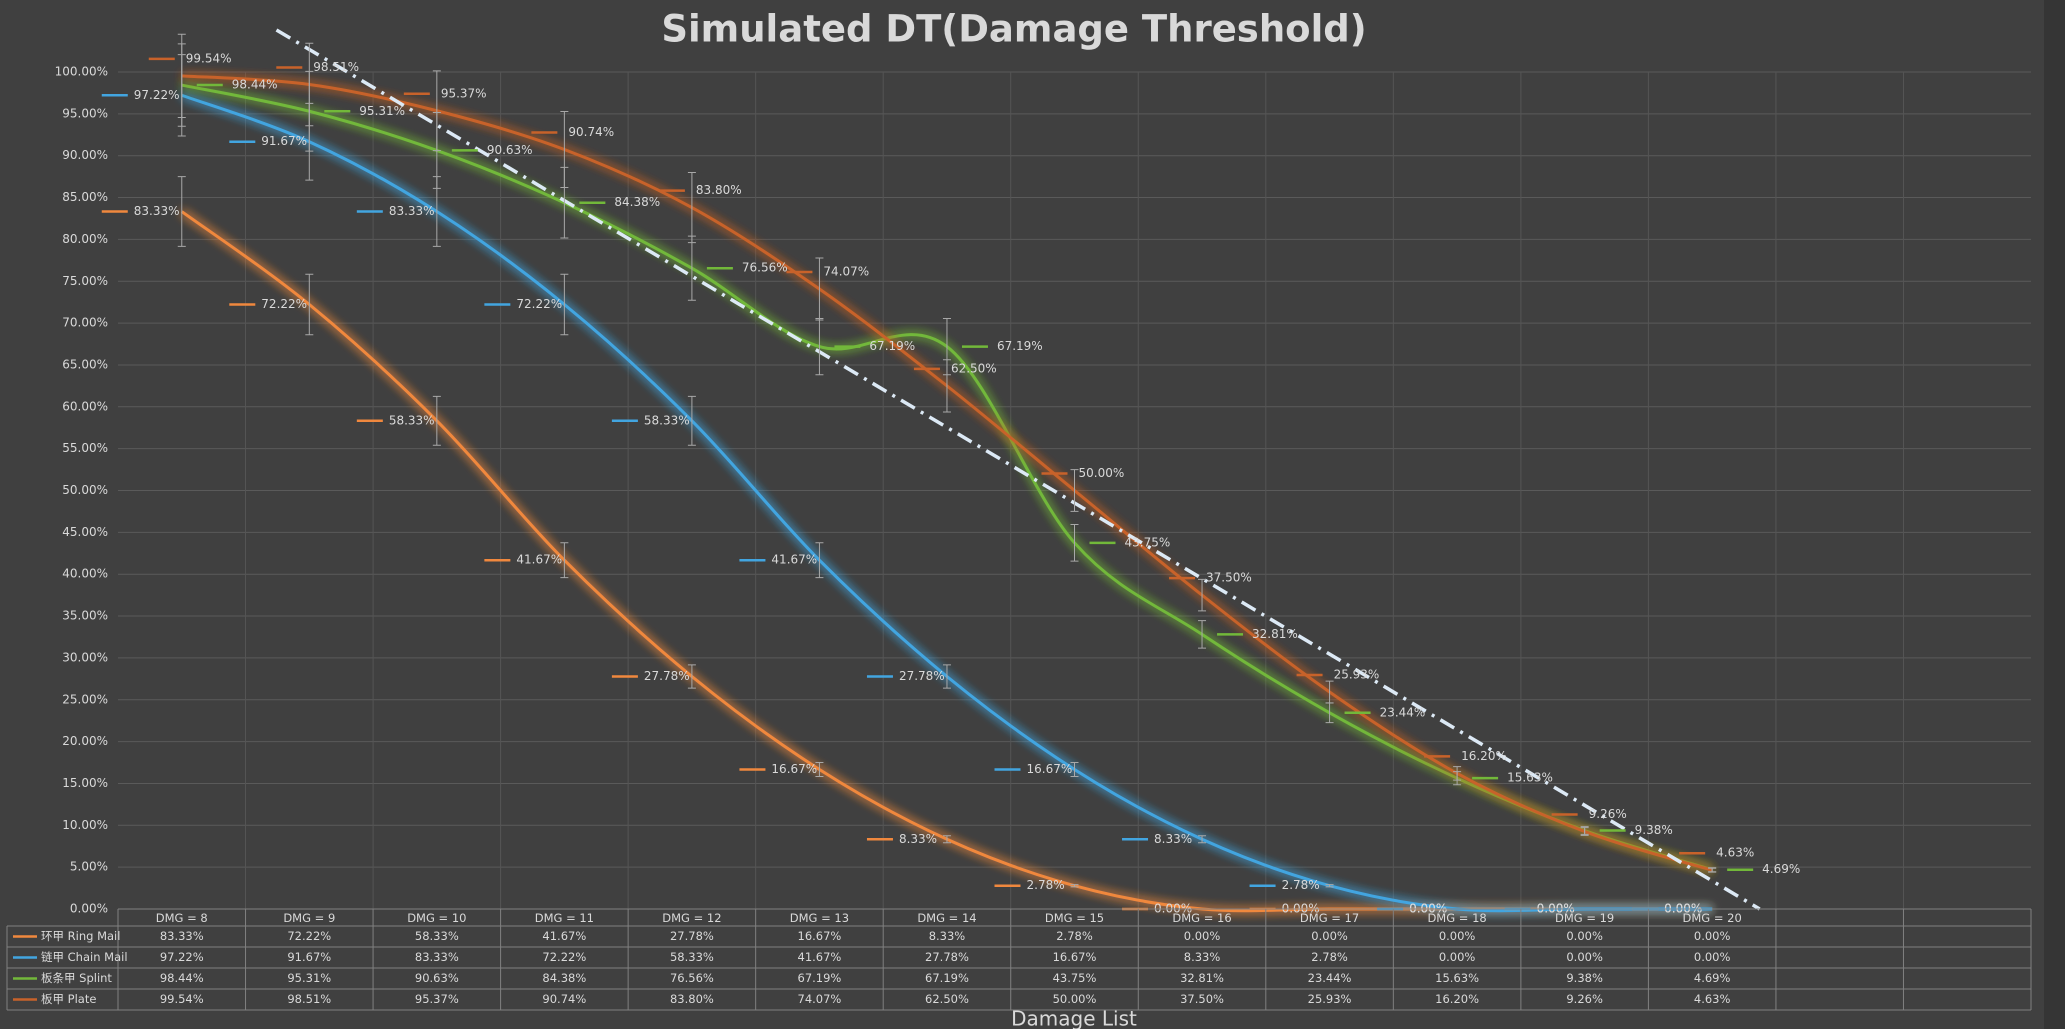 The image size is (2065, 1029). Describe the element at coordinates (1654, 830) in the screenshot. I see `data-label: 9.38%` at that location.